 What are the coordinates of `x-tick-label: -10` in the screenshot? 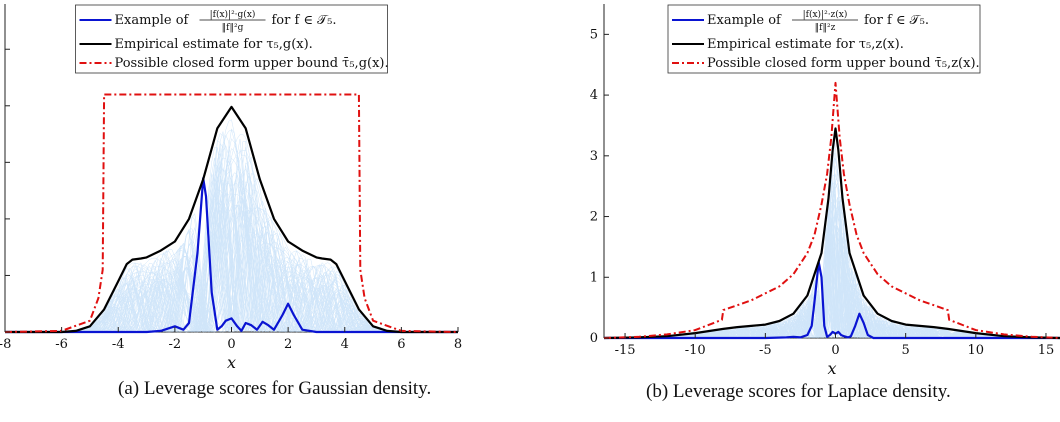 It's located at (695, 350).